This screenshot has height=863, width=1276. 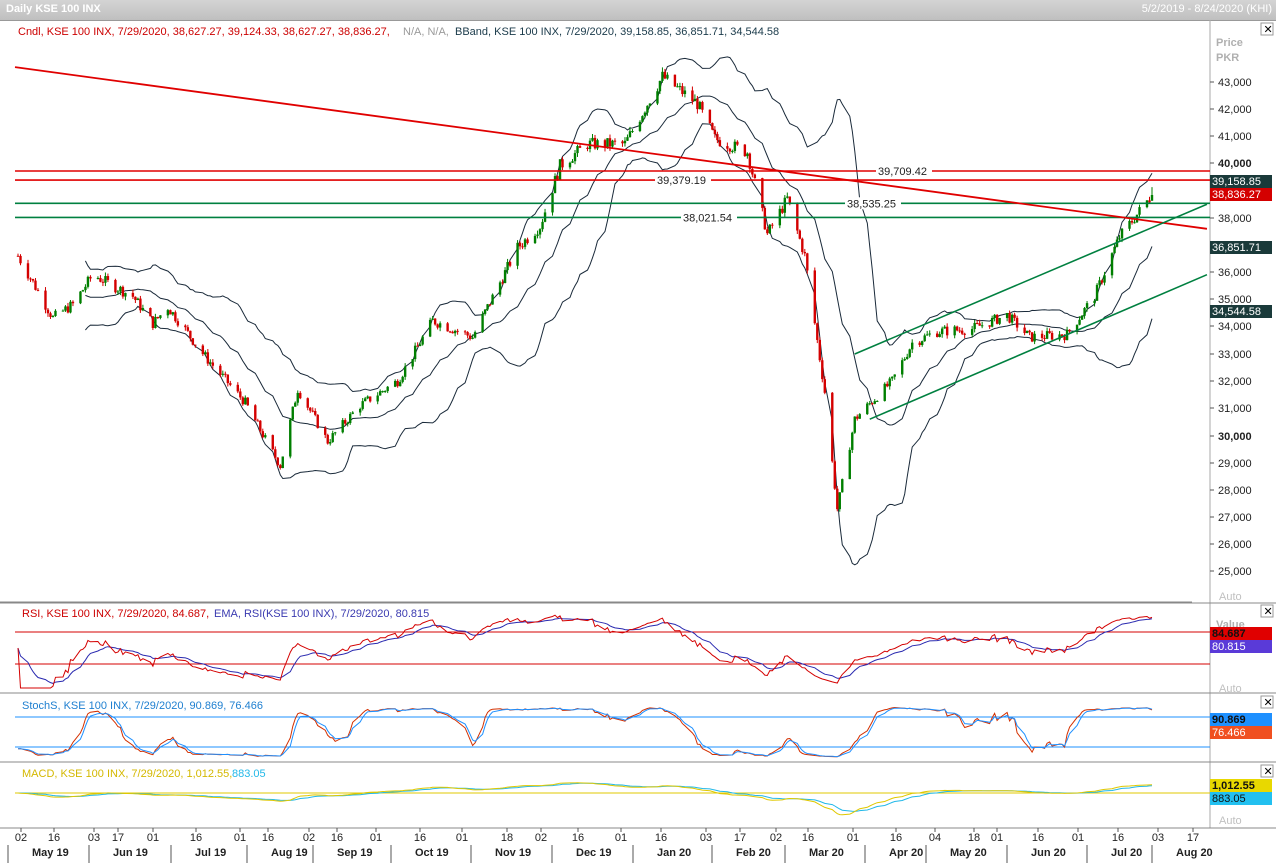 What do you see at coordinates (21, 838) in the screenshot?
I see `date-tick-label: 02` at bounding box center [21, 838].